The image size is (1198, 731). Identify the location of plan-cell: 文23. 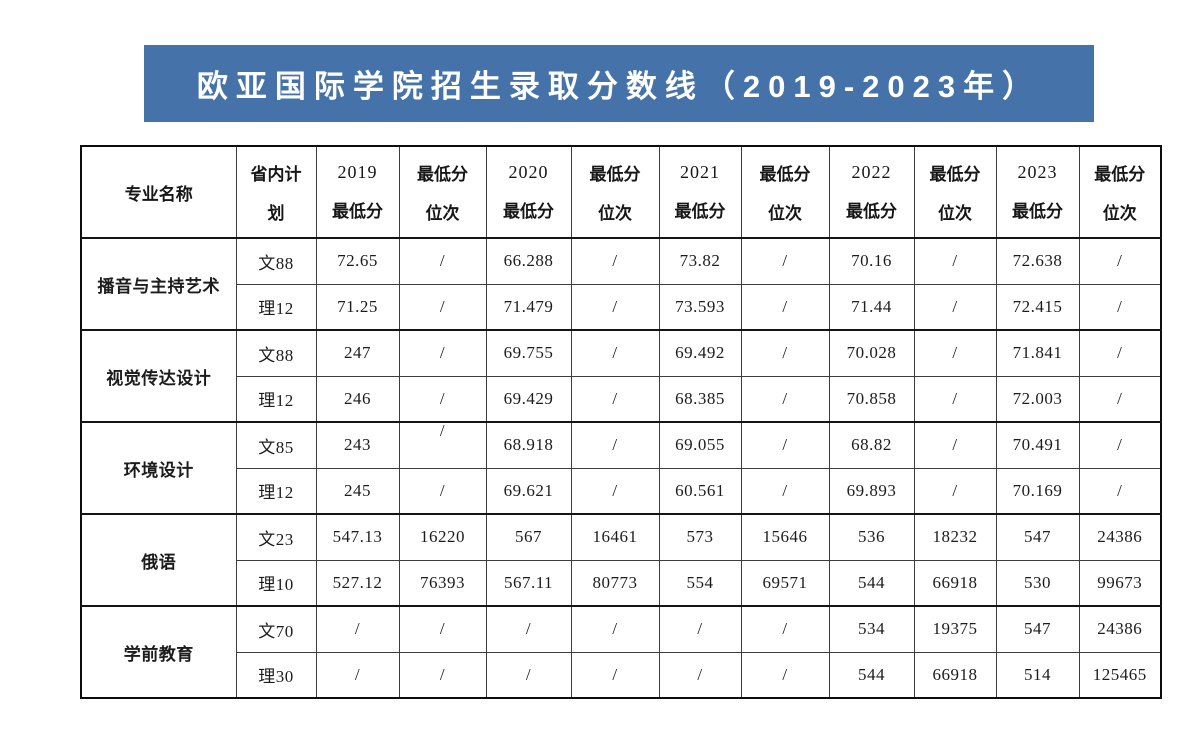
(276, 537).